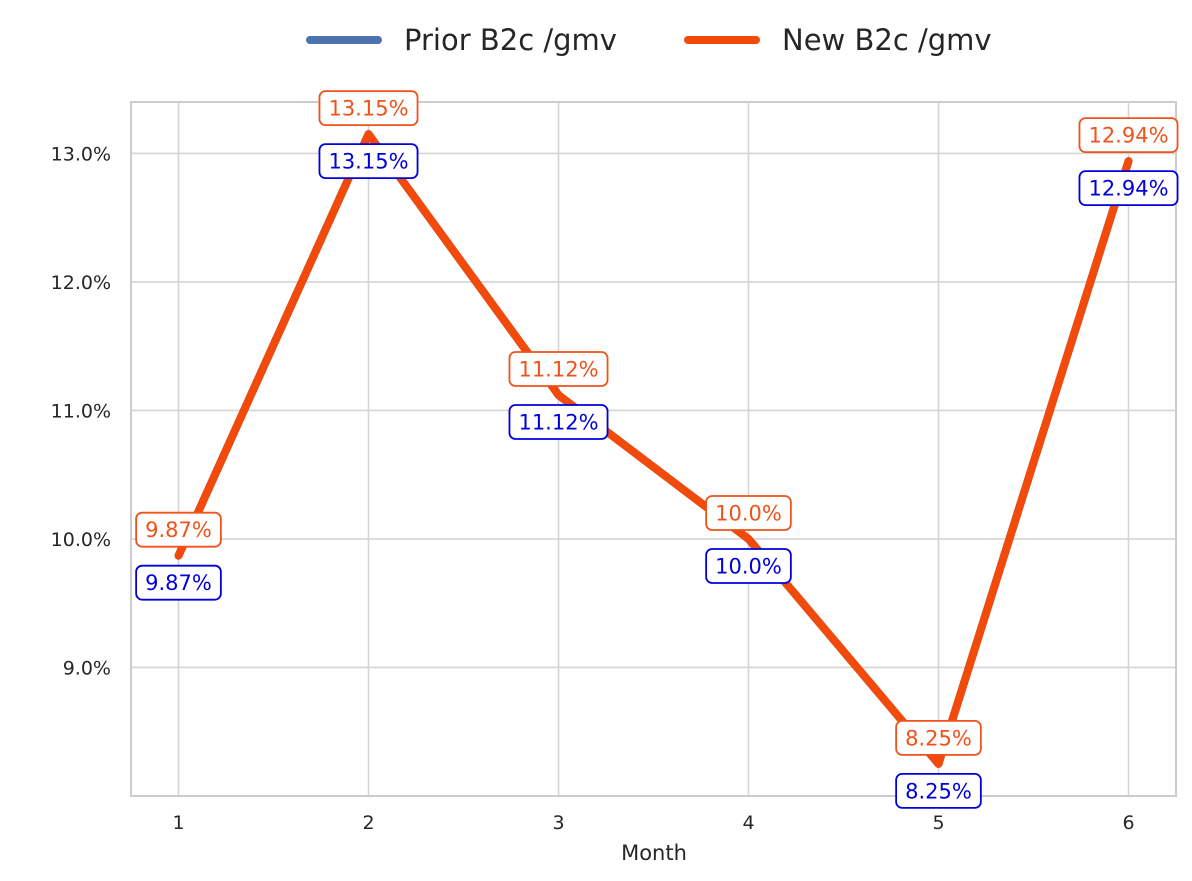  What do you see at coordinates (81, 283) in the screenshot?
I see `y-tick-label: 12.0%` at bounding box center [81, 283].